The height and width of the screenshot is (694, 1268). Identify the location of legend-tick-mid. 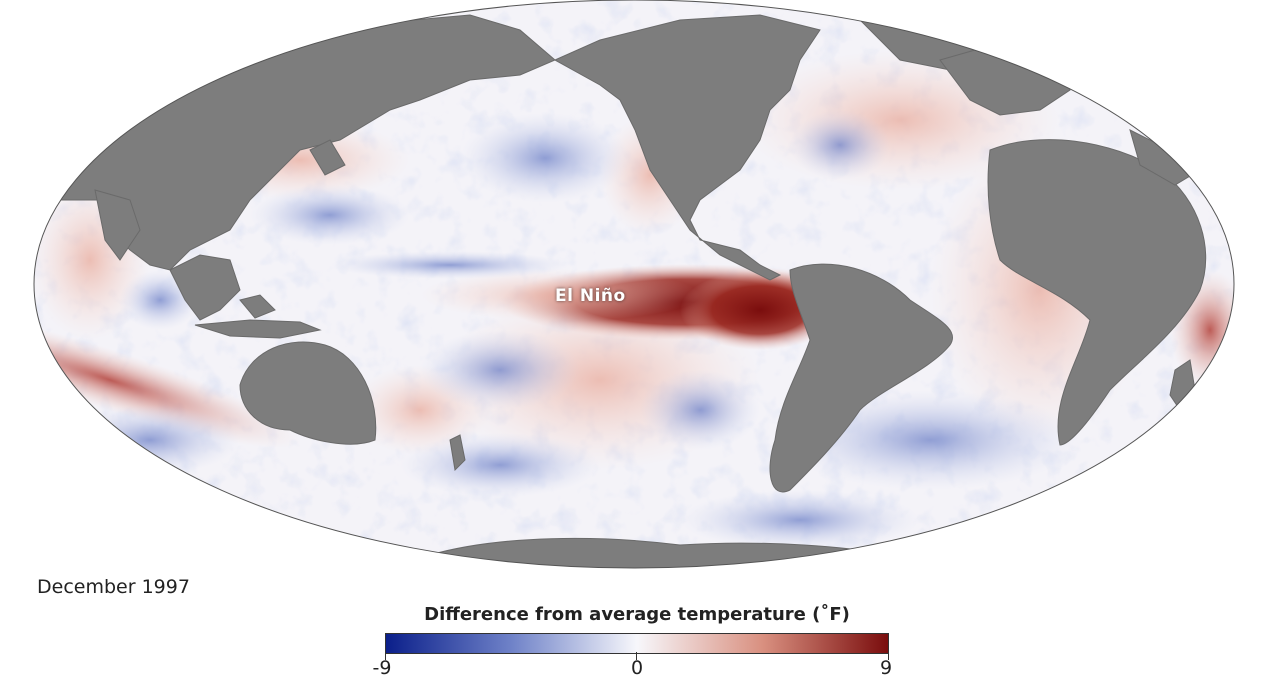
(636, 656).